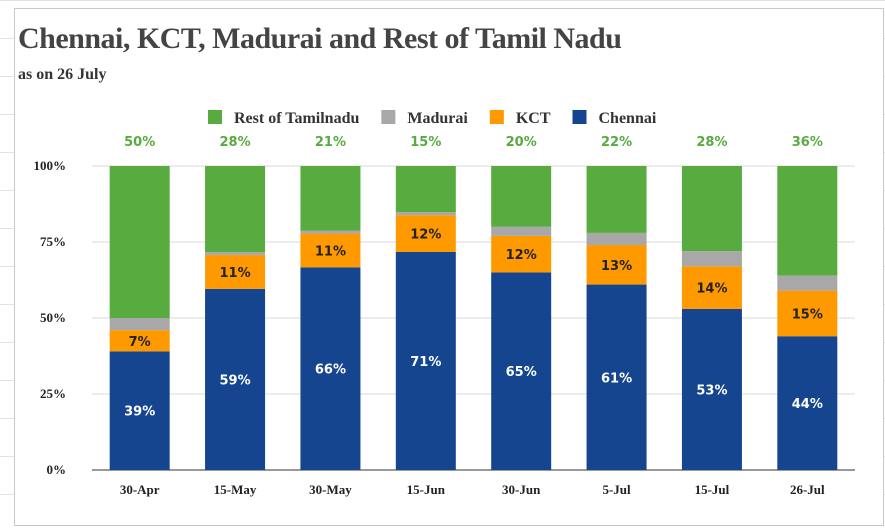 The image size is (885, 528). I want to click on data-label: 36%, so click(807, 142).